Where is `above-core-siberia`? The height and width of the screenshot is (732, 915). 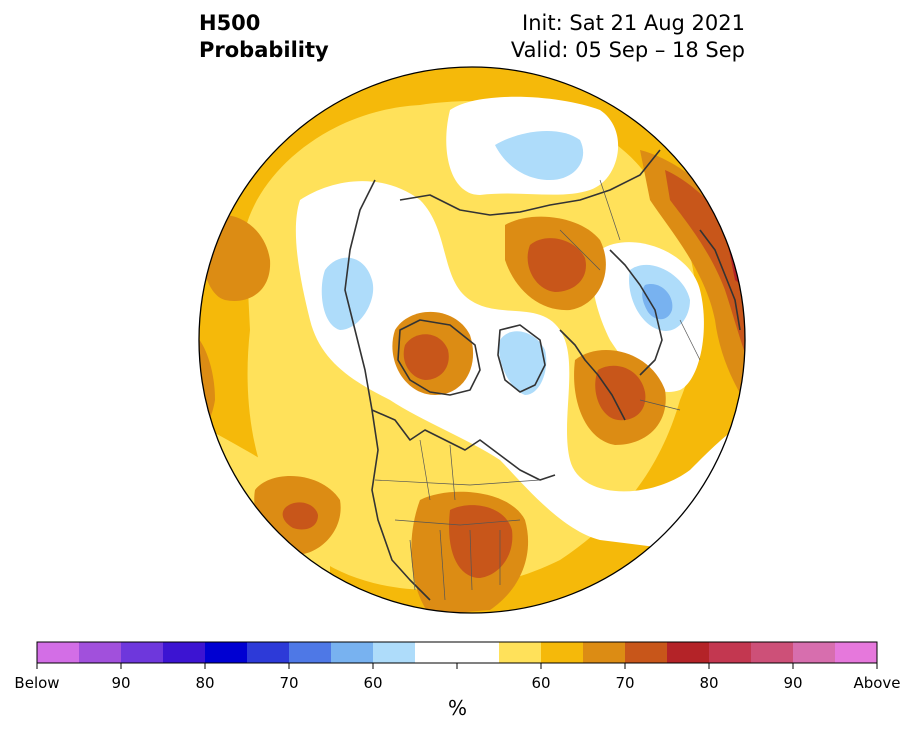
above-core-siberia is located at coordinates (556, 265).